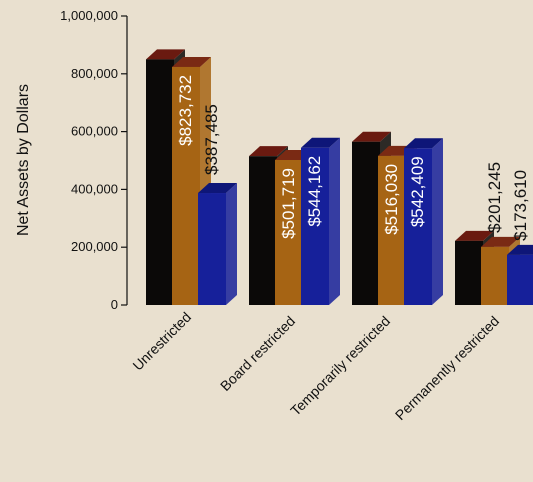  Describe the element at coordinates (314, 191) in the screenshot. I see `value-label: $544,162` at that location.